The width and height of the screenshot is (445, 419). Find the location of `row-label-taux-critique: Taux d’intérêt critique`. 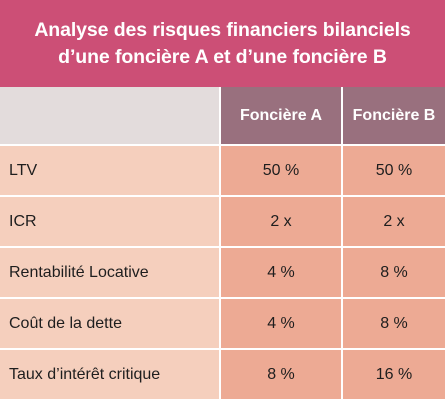

row-label-taux-critique: Taux d’intérêt critique is located at coordinates (110, 375).